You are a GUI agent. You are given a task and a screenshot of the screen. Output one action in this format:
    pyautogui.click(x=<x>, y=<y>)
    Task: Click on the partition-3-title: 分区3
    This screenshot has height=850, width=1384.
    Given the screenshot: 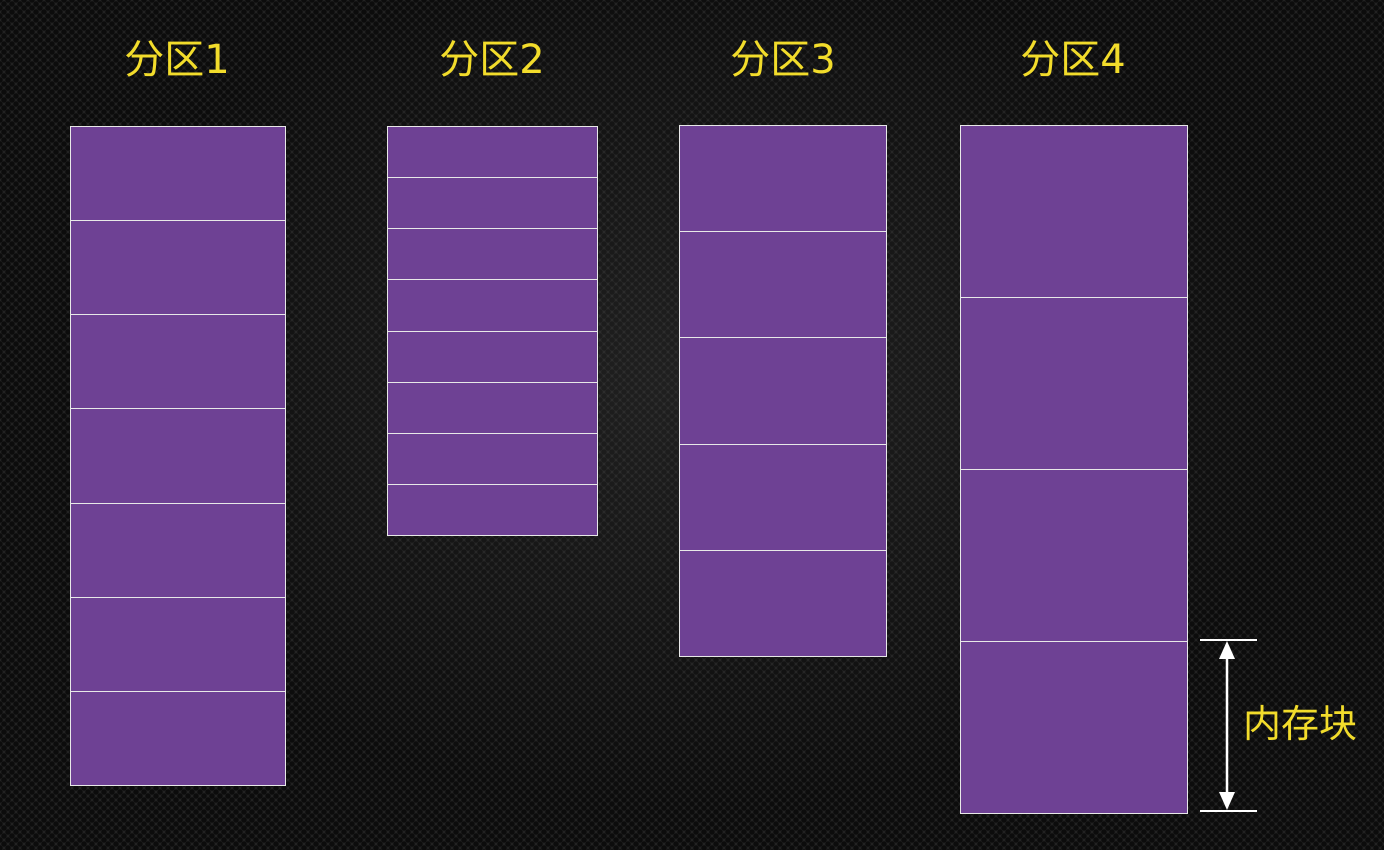 What is the action you would take?
    pyautogui.click(x=783, y=60)
    